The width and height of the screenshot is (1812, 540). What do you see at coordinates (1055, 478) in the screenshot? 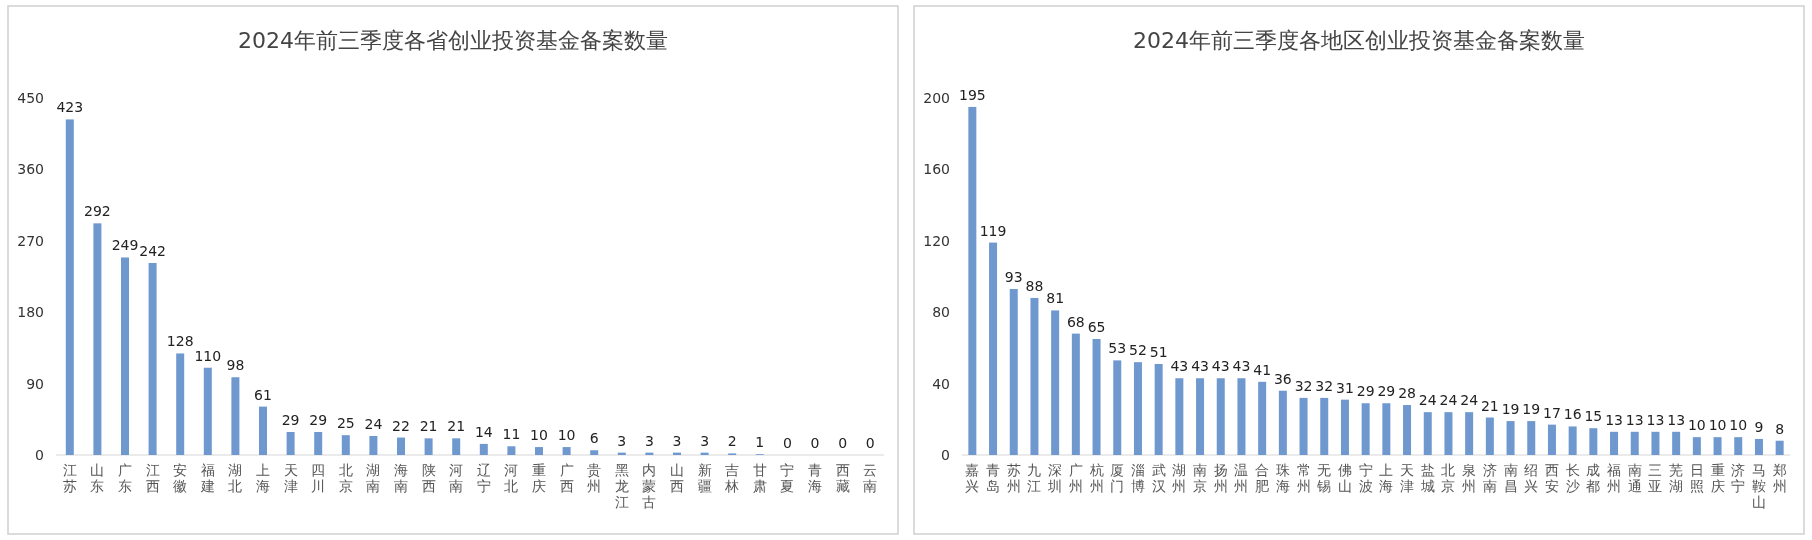
I see `x-tick-label: 深圳` at bounding box center [1055, 478].